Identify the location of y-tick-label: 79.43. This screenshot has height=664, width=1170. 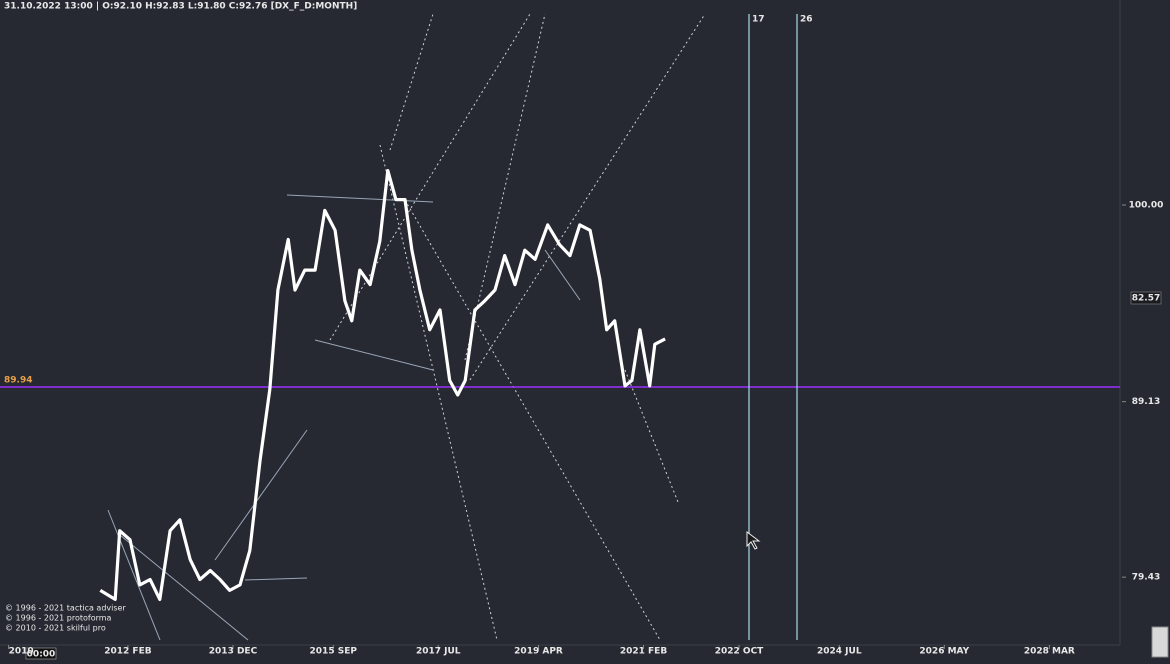
(1146, 578).